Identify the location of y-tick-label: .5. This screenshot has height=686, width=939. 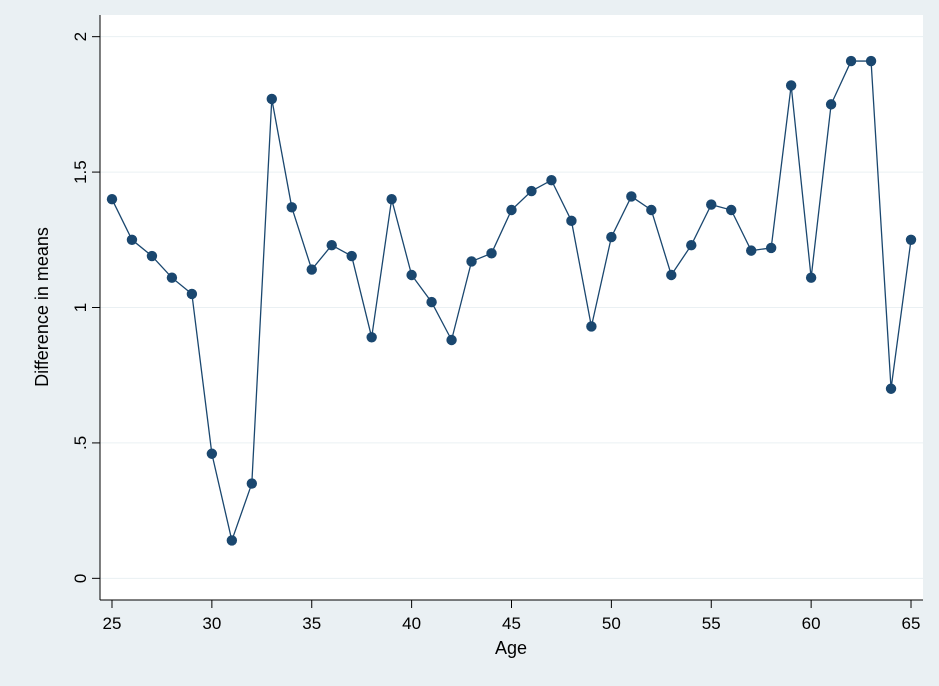
(80, 443).